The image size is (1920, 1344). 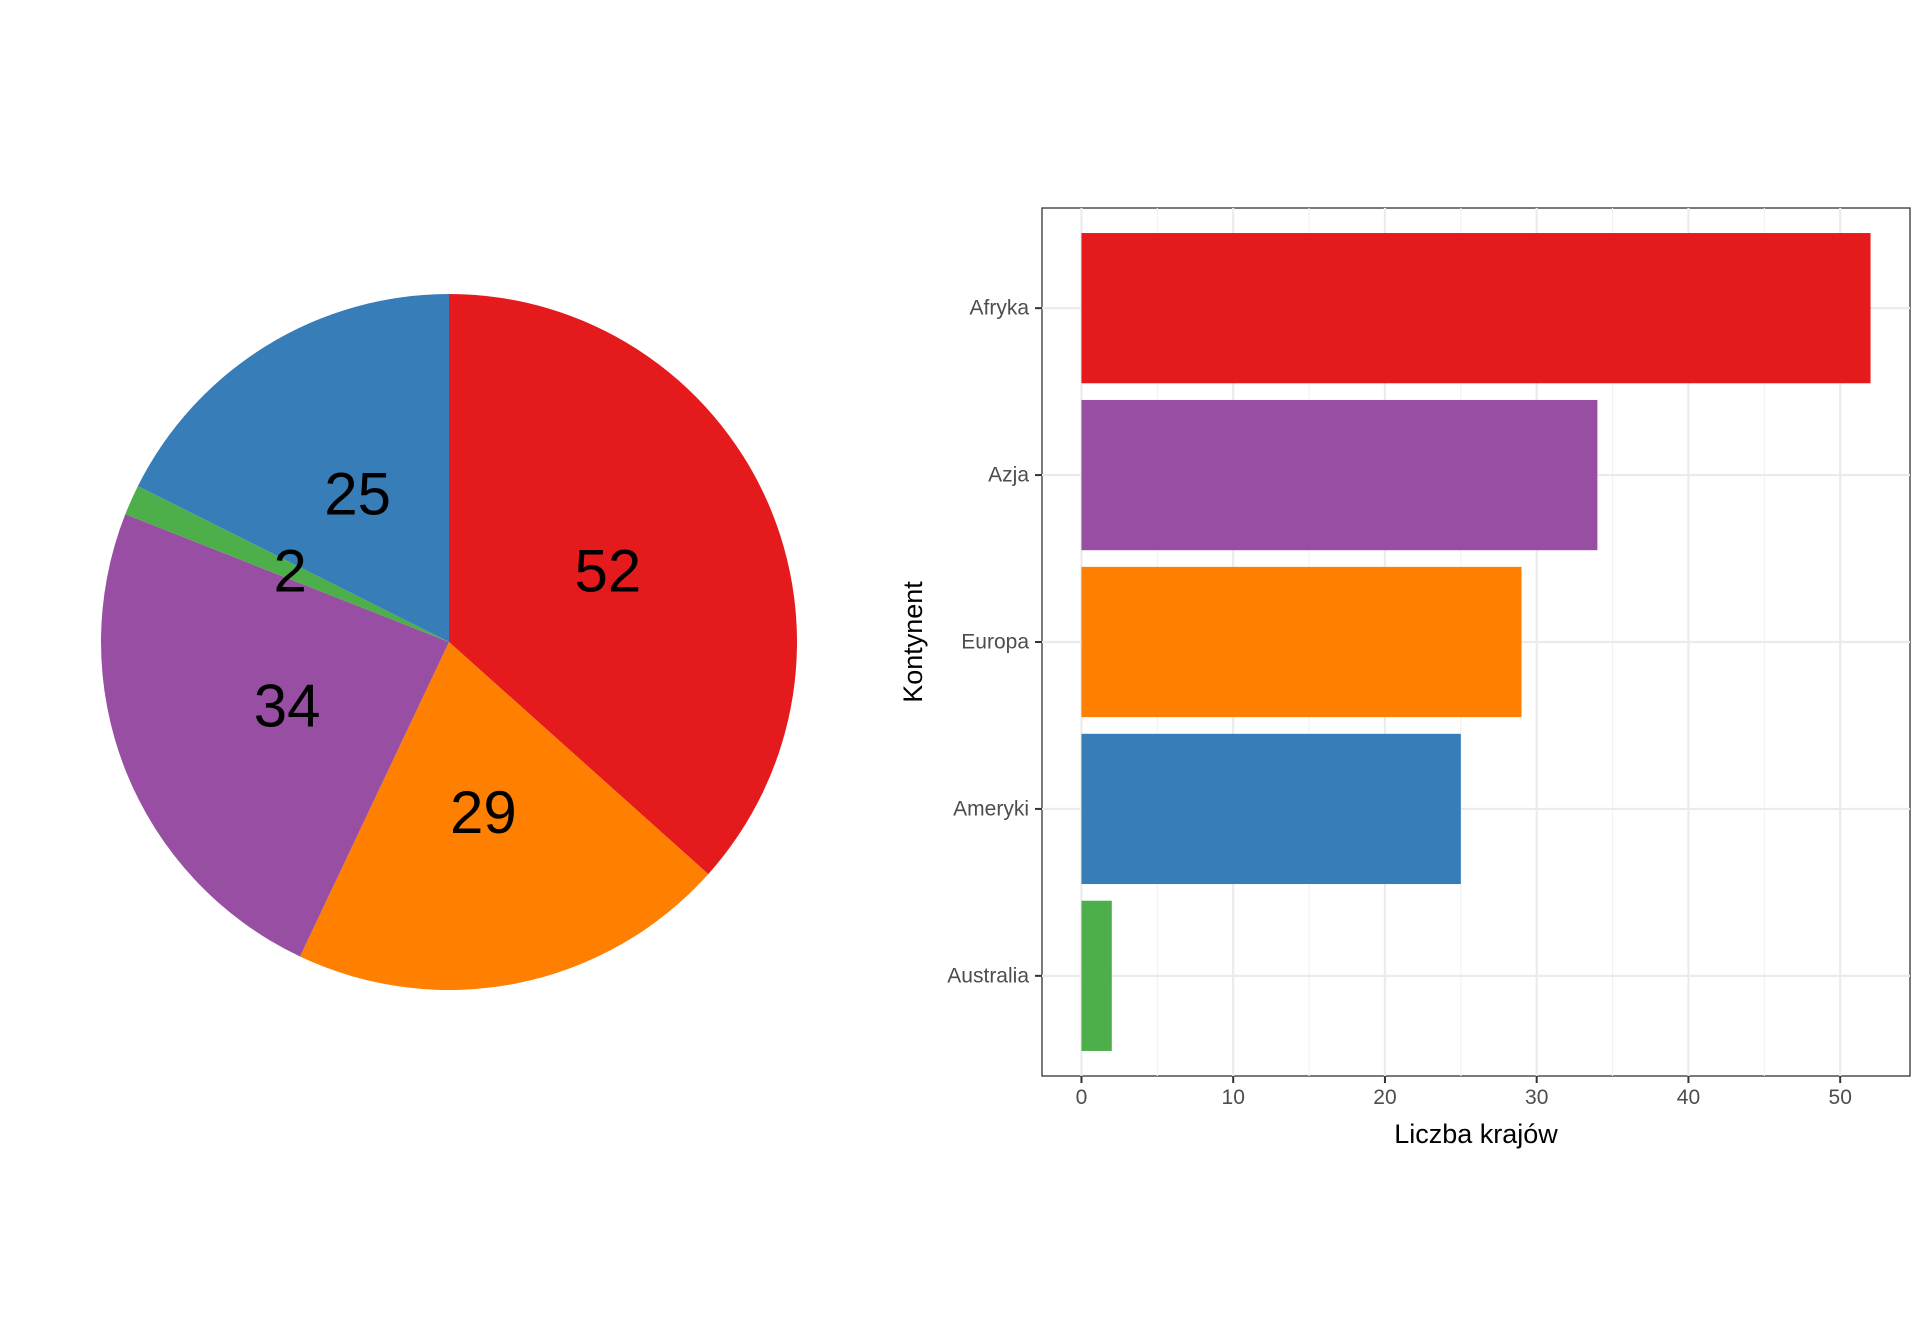 What do you see at coordinates (1840, 1097) in the screenshot?
I see `x-tick-label: 50` at bounding box center [1840, 1097].